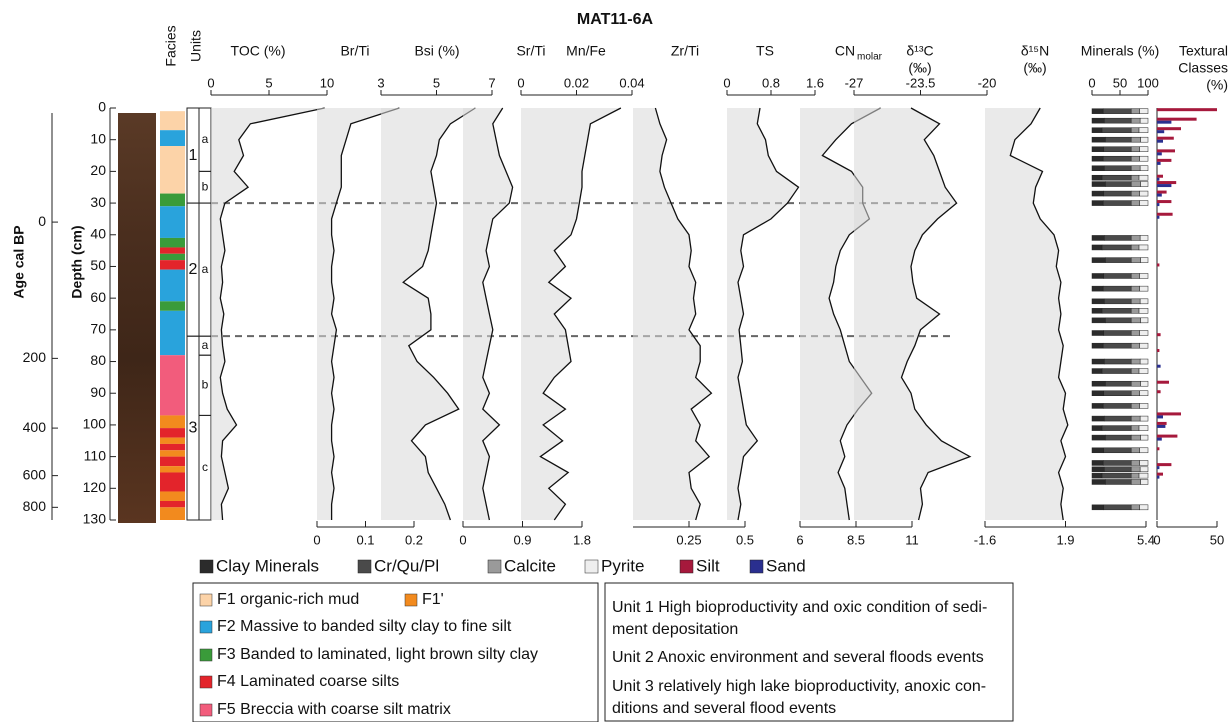  Describe the element at coordinates (845, 51) in the screenshot. I see `panel-label: CN` at that location.